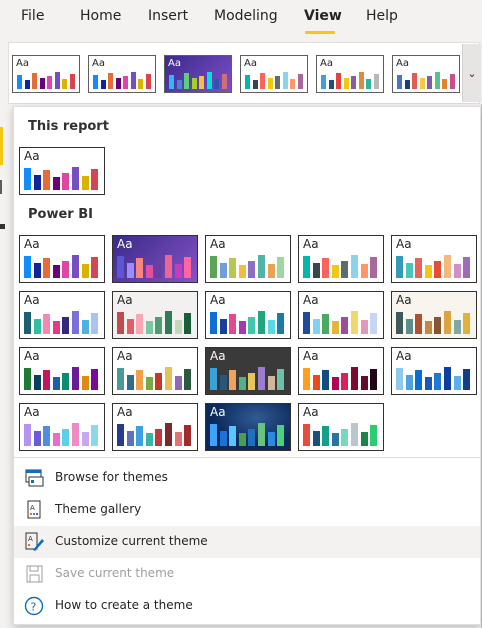  Describe the element at coordinates (247, 574) in the screenshot. I see `menu-item-save-current-theme: Save current theme` at that location.